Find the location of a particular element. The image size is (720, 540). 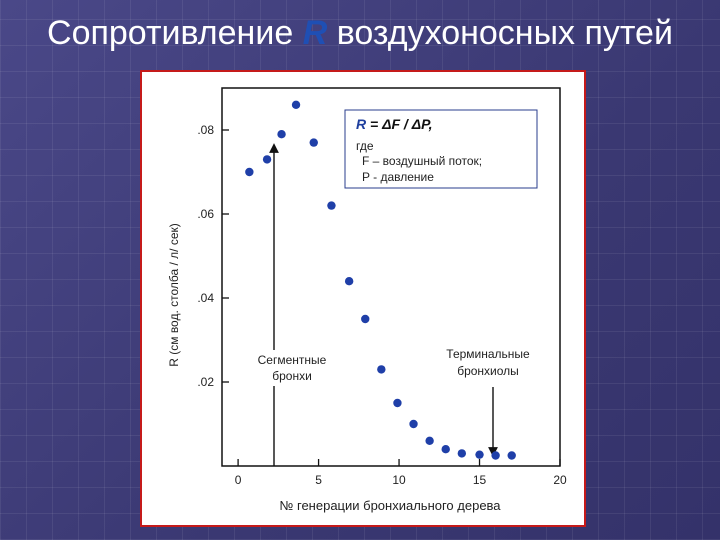

x-tick-label: 15 is located at coordinates (480, 480).